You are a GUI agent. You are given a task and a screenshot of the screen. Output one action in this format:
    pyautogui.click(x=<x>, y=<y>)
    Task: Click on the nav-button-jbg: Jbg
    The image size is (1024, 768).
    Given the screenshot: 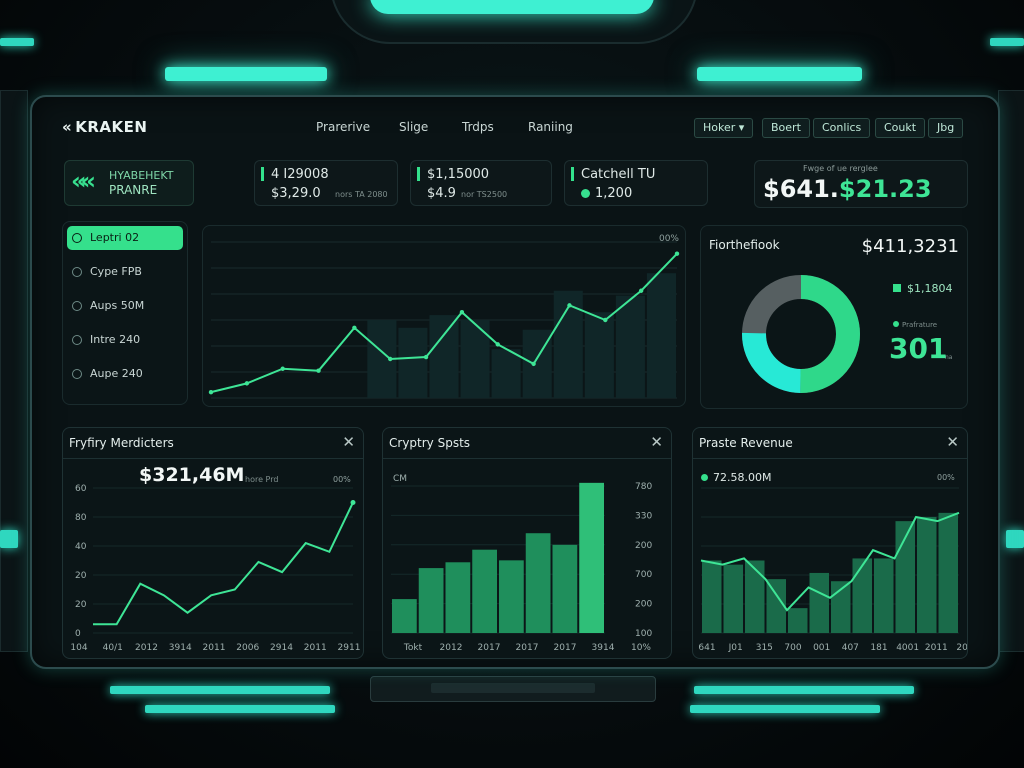 What is the action you would take?
    pyautogui.click(x=946, y=128)
    